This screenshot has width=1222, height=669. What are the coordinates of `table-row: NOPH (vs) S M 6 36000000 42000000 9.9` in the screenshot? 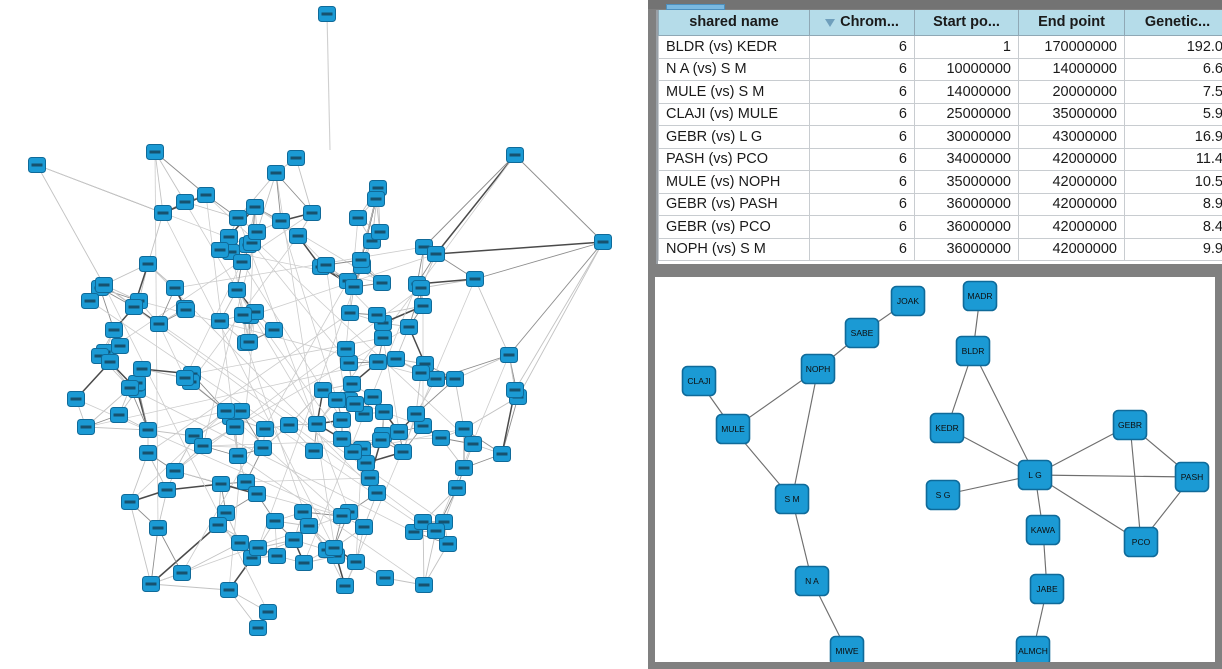 It's located at (940, 249).